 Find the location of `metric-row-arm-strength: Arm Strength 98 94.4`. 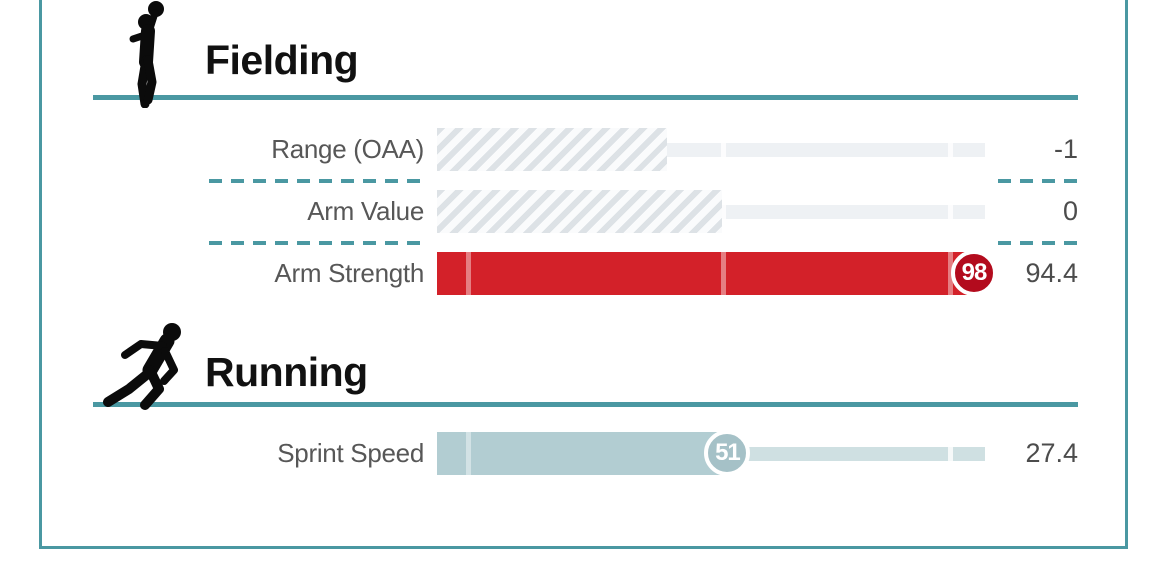

metric-row-arm-strength: Arm Strength 98 94.4 is located at coordinates (585, 273).